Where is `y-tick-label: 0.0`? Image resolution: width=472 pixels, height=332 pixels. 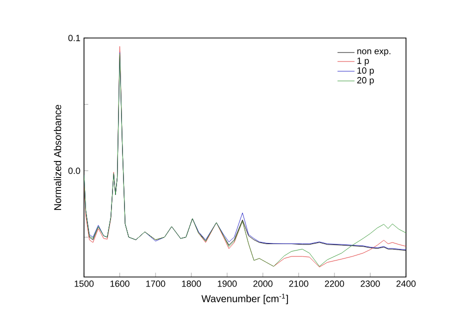 y-tick-label: 0.0 is located at coordinates (74, 171).